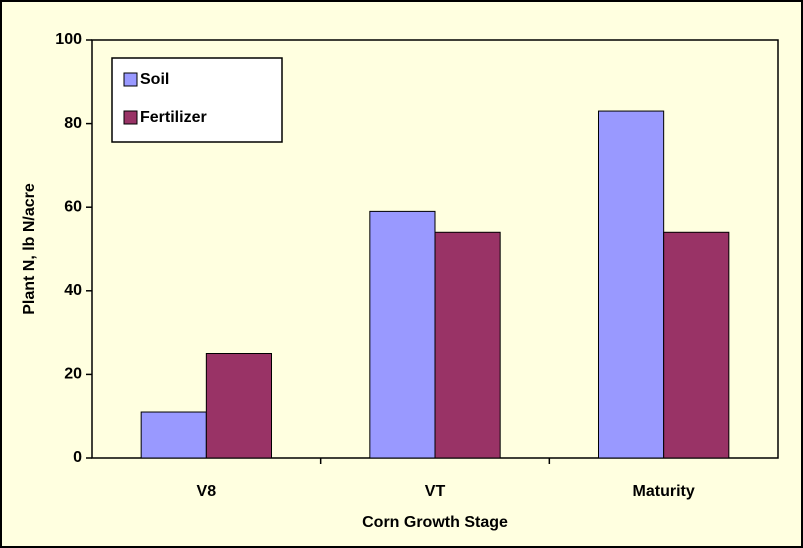 This screenshot has width=803, height=548. I want to click on legend-box, so click(197, 100).